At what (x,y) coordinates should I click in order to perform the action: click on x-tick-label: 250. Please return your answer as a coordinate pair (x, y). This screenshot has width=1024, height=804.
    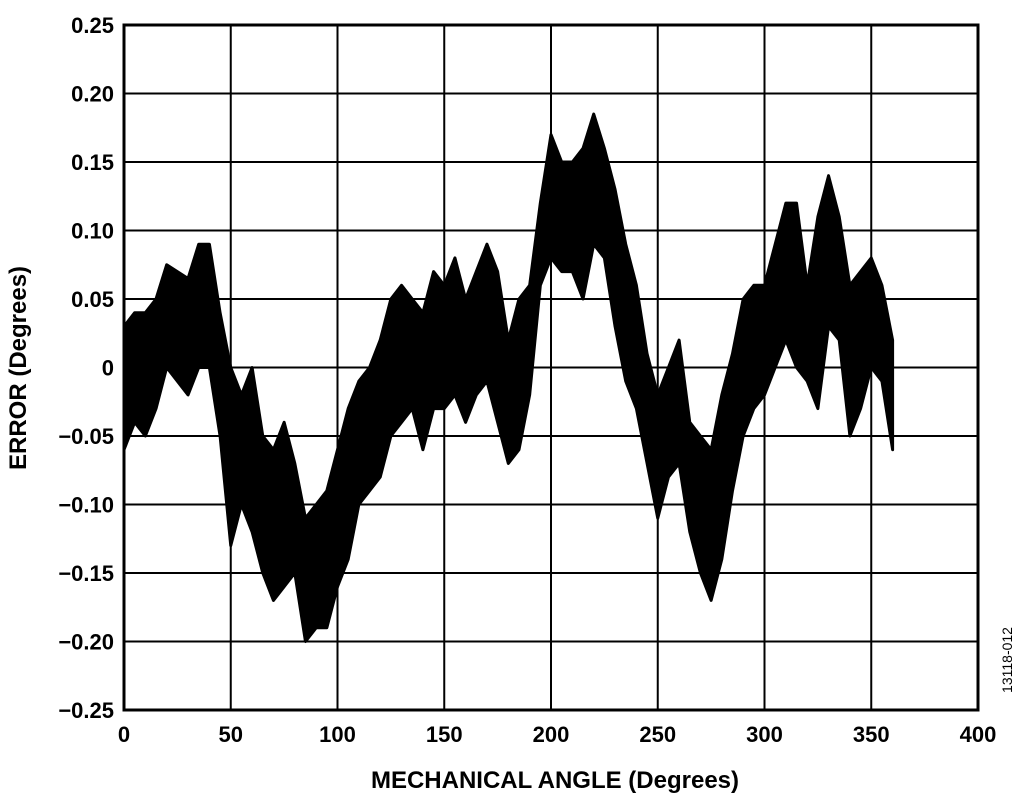
    Looking at the image, I should click on (657, 734).